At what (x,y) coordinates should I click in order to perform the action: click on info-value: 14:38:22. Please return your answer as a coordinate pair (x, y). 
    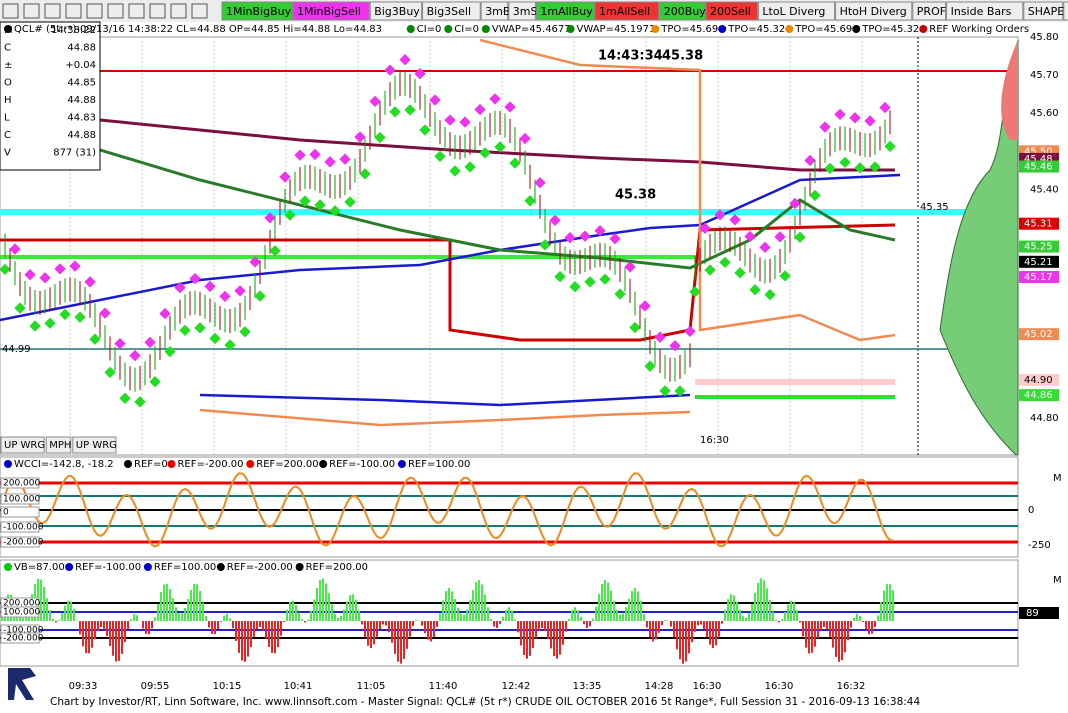
    Looking at the image, I should click on (73, 30).